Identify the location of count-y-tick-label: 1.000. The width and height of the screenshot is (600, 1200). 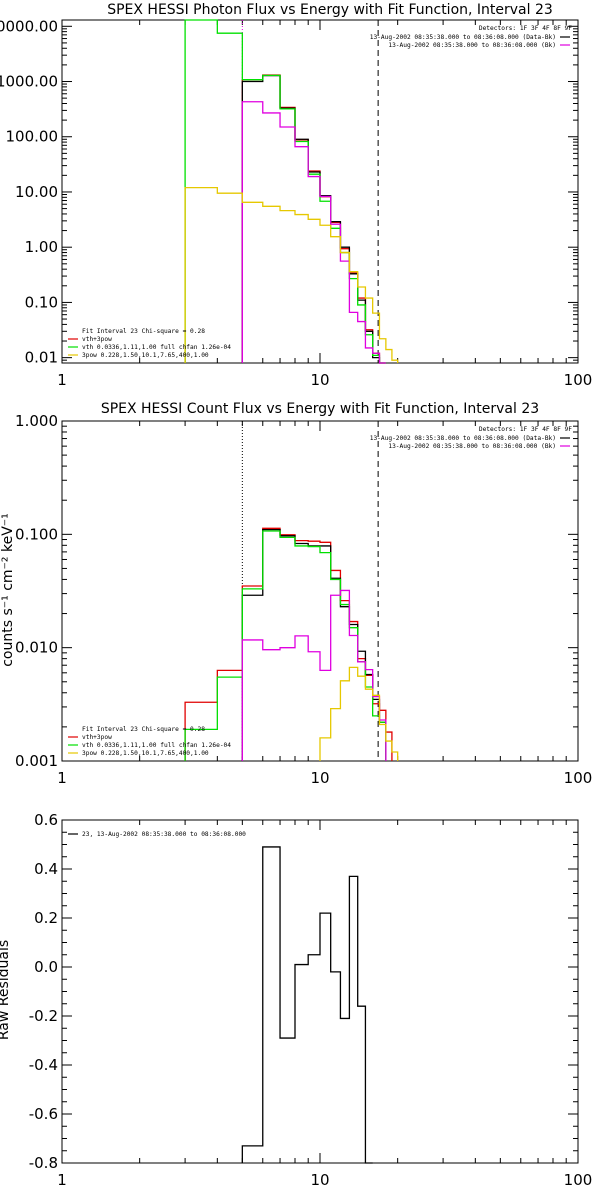
(36, 421).